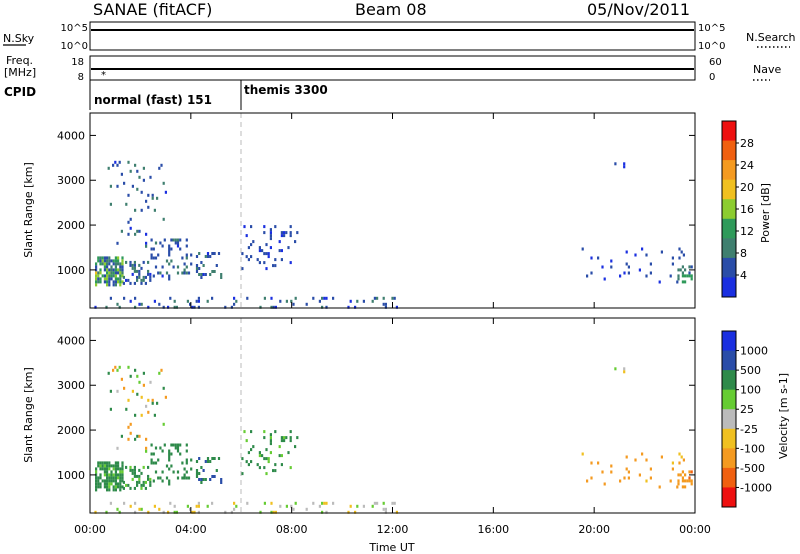 The image size is (800, 554). What do you see at coordinates (20, 92) in the screenshot?
I see `cpid-label: CPID` at bounding box center [20, 92].